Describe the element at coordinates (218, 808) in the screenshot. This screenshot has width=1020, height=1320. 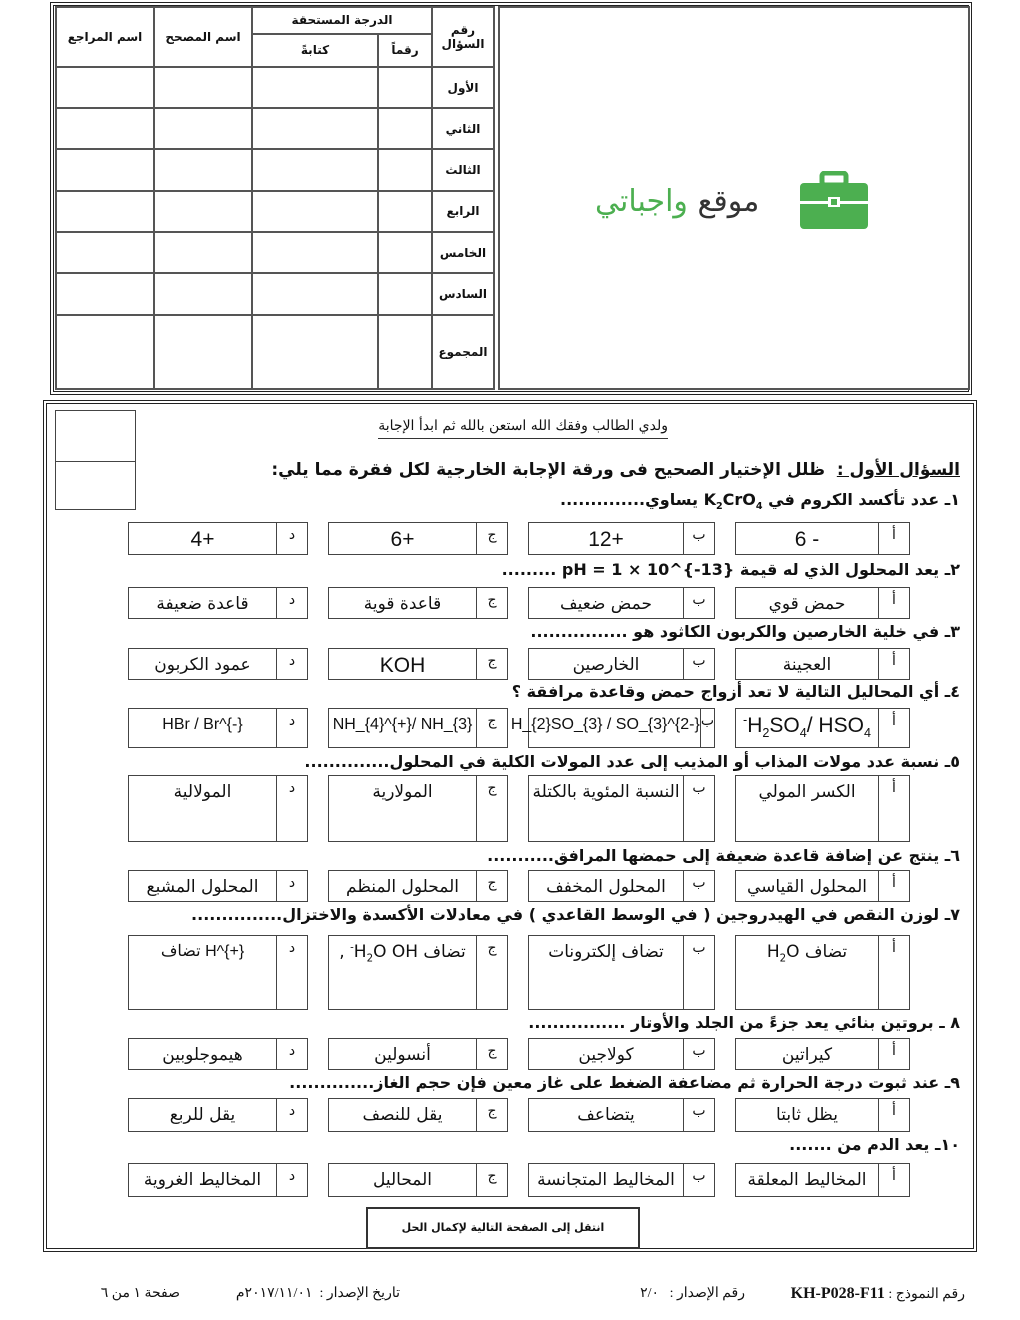
I see `option-4: د المولالية` at that location.